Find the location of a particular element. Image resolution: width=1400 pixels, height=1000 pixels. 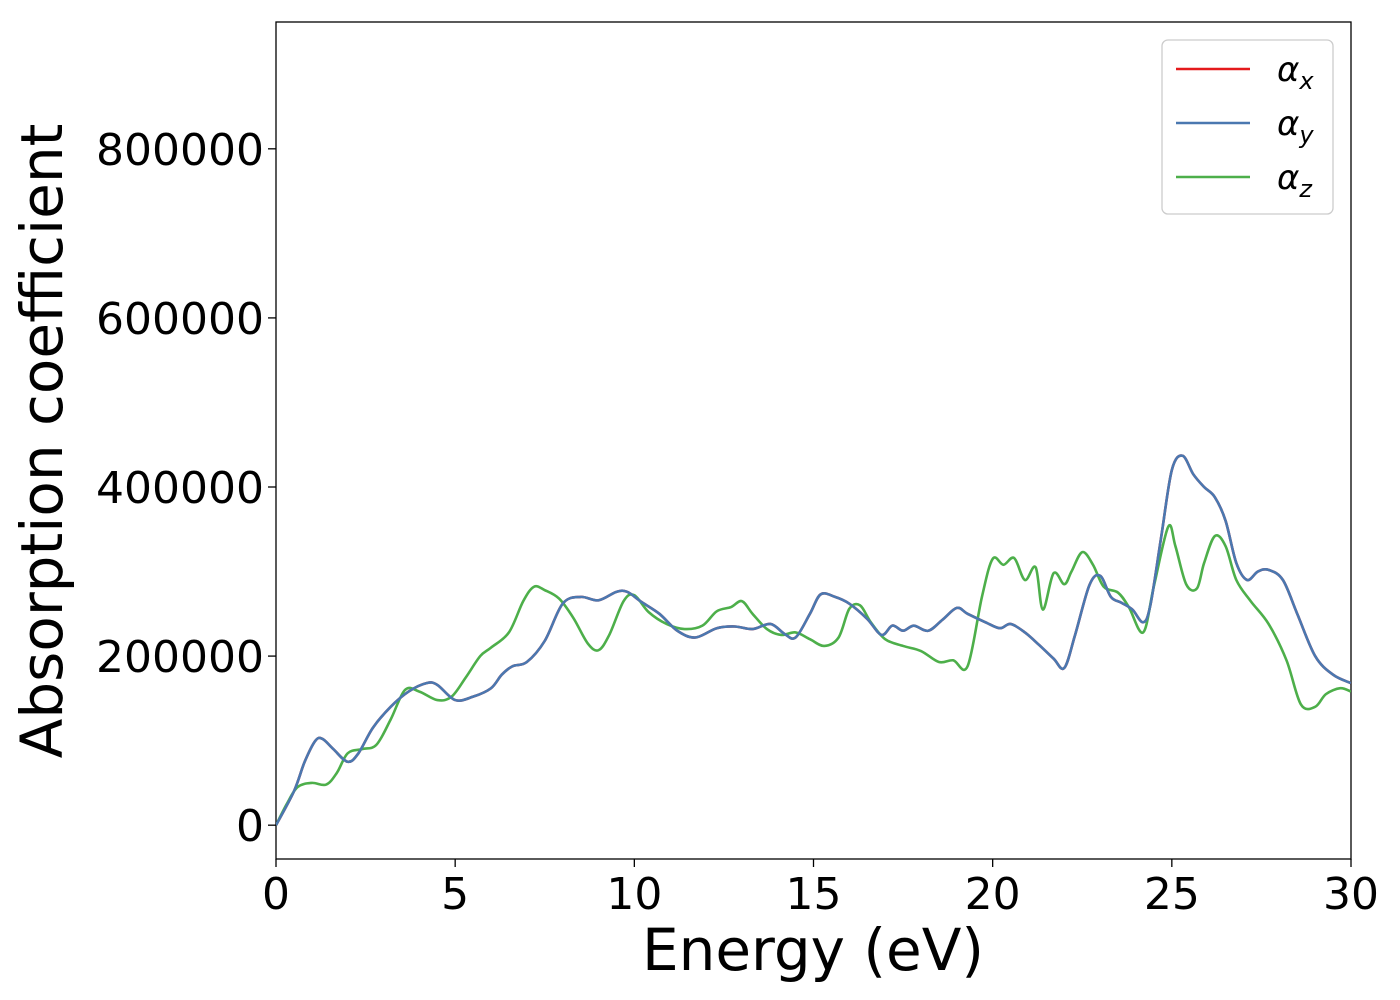

legend-label: αy is located at coordinates (1295, 126).